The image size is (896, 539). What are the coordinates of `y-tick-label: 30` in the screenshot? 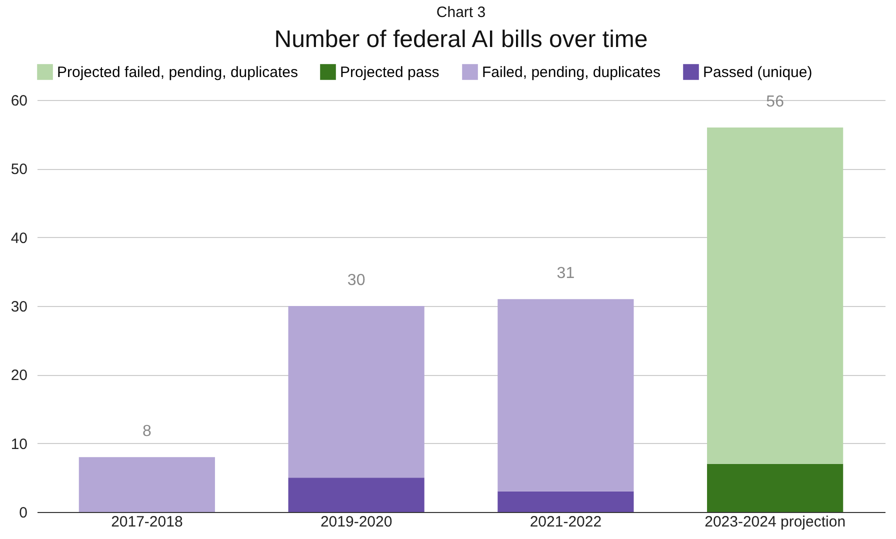 It's located at (19, 307).